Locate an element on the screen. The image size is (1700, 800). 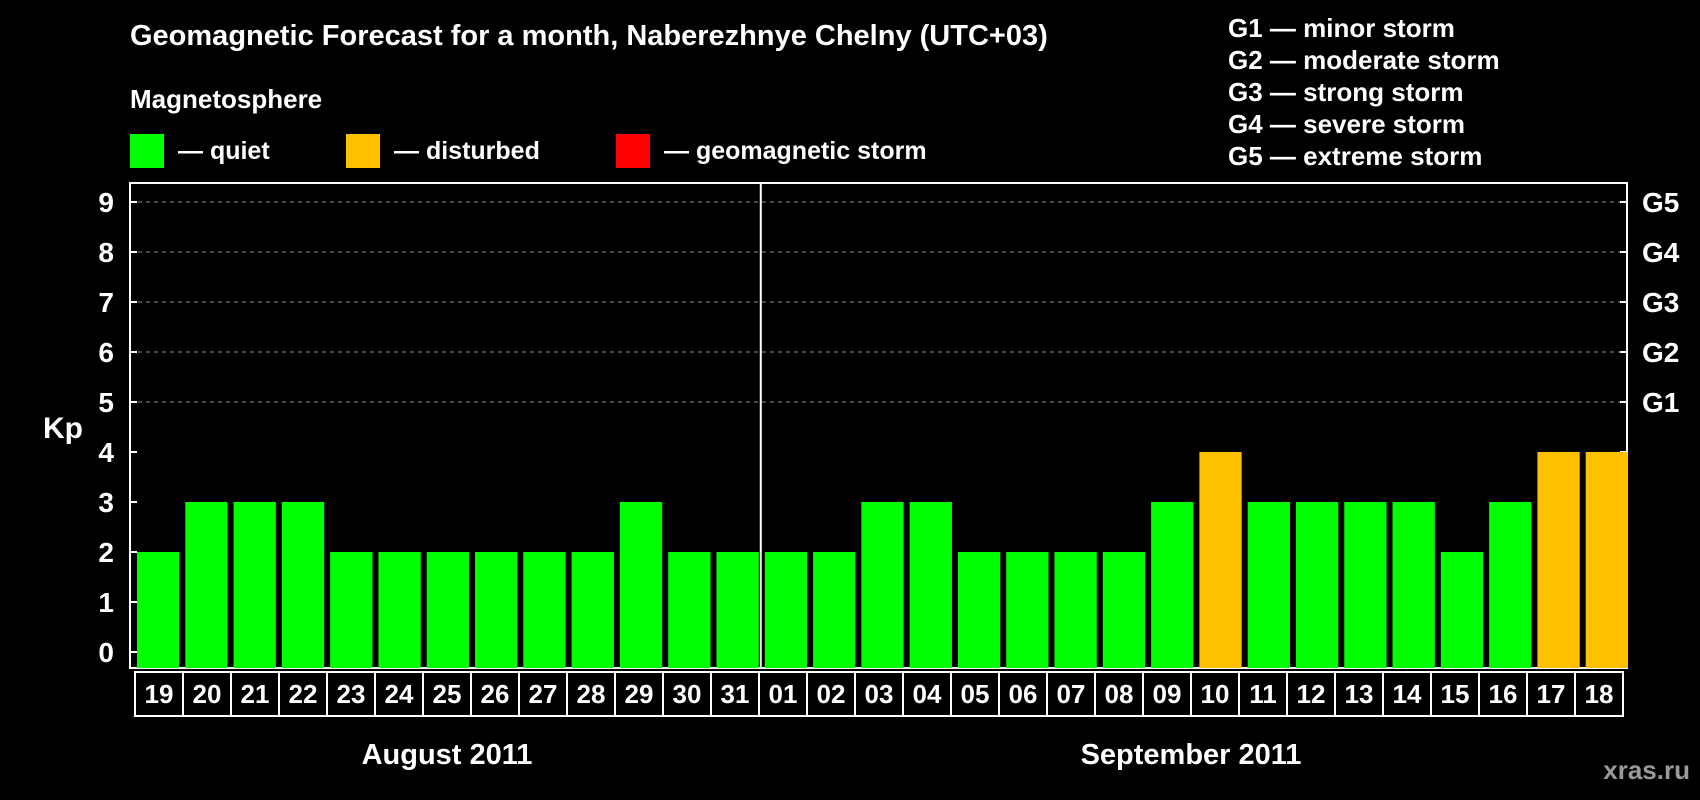
x-tick-label: 03 is located at coordinates (879, 694).